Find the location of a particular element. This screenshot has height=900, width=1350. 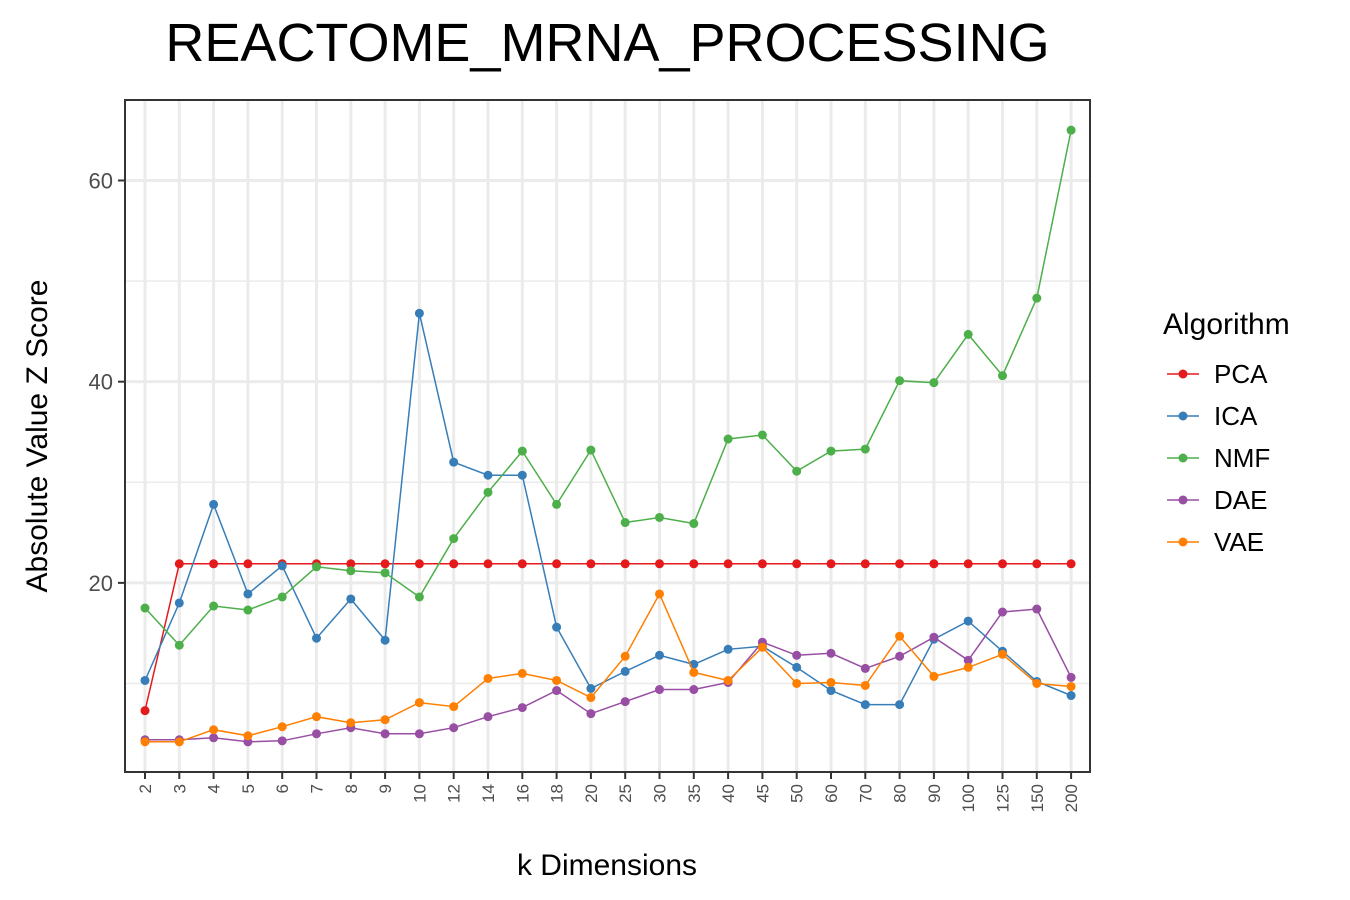

y-axis-ticks: 20 40 60 is located at coordinates (107, 382).